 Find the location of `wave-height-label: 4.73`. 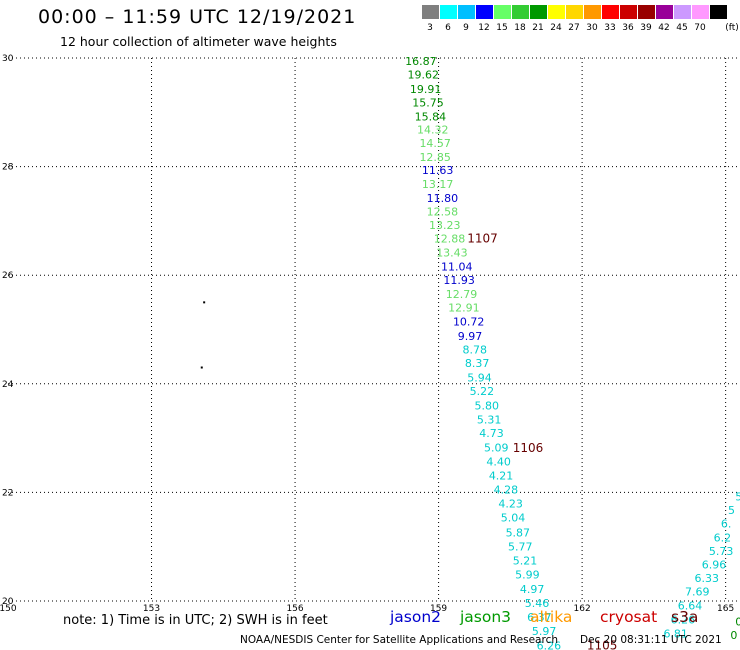

wave-height-label: 4.73 is located at coordinates (491, 433).